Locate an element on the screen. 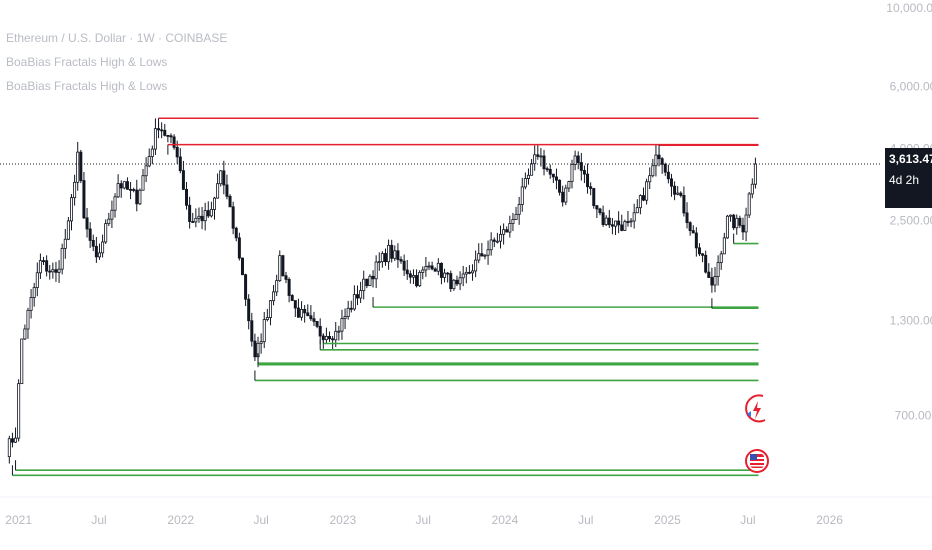 The width and height of the screenshot is (932, 550). y-tick-label: 10,000.00 is located at coordinates (909, 8).